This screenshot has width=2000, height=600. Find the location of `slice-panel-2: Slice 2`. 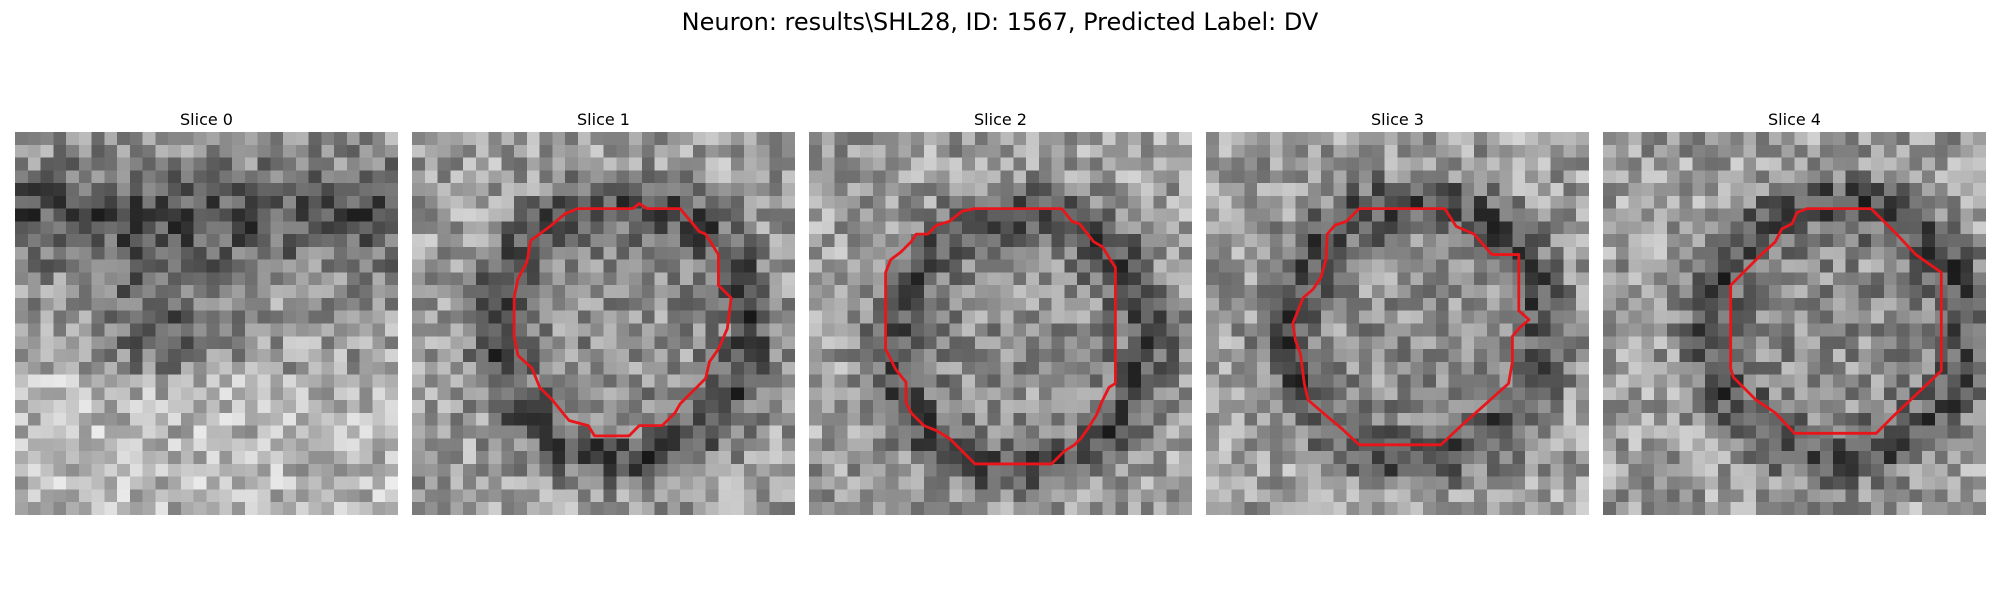

slice-panel-2: Slice 2 is located at coordinates (1000, 311).